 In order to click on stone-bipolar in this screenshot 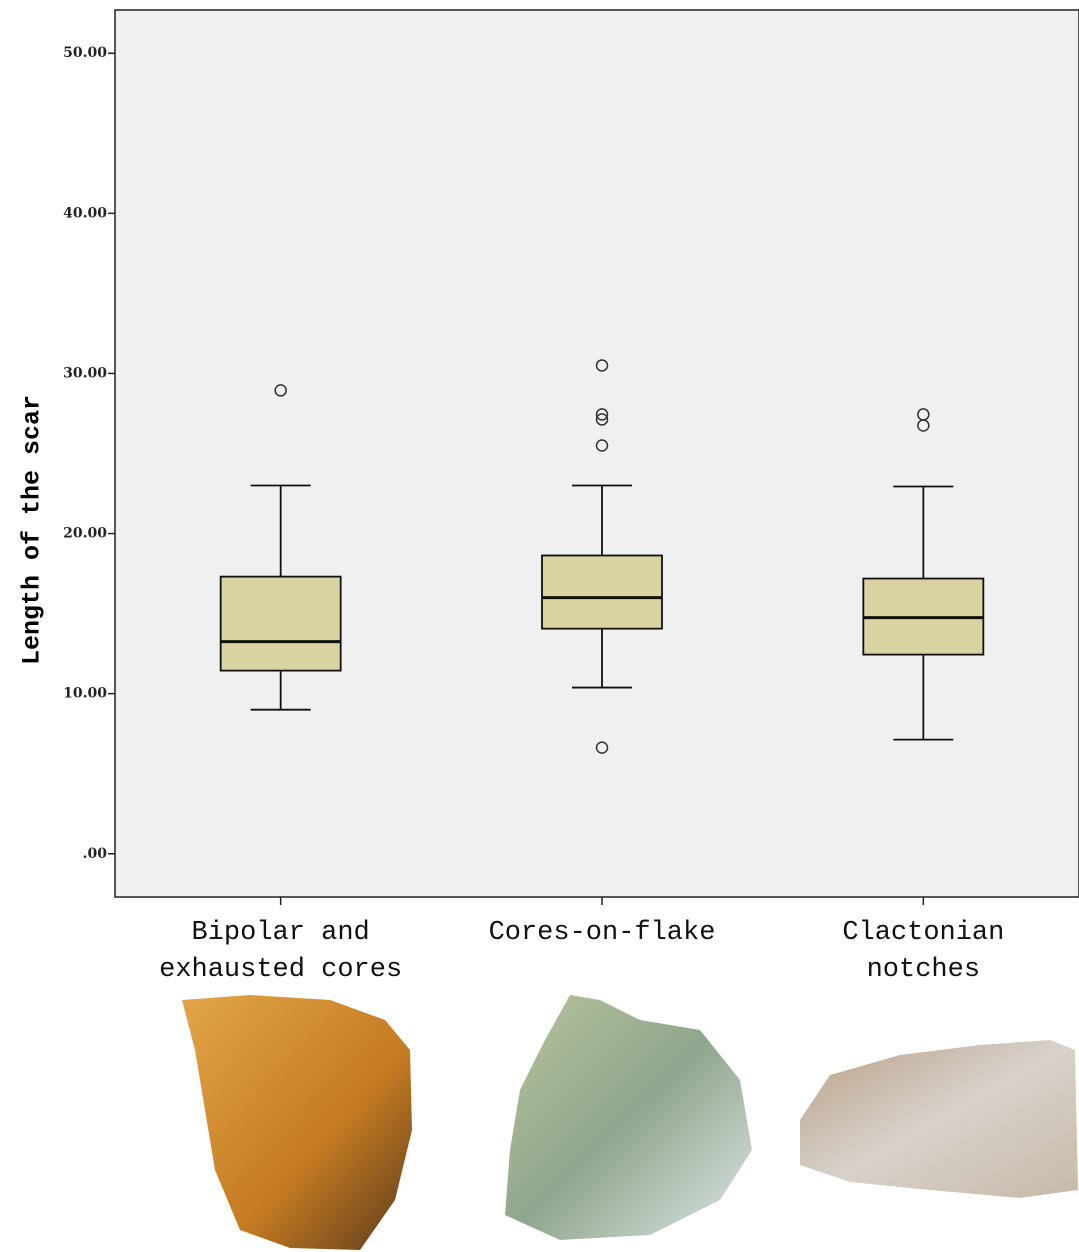, I will do `click(297, 1122)`.